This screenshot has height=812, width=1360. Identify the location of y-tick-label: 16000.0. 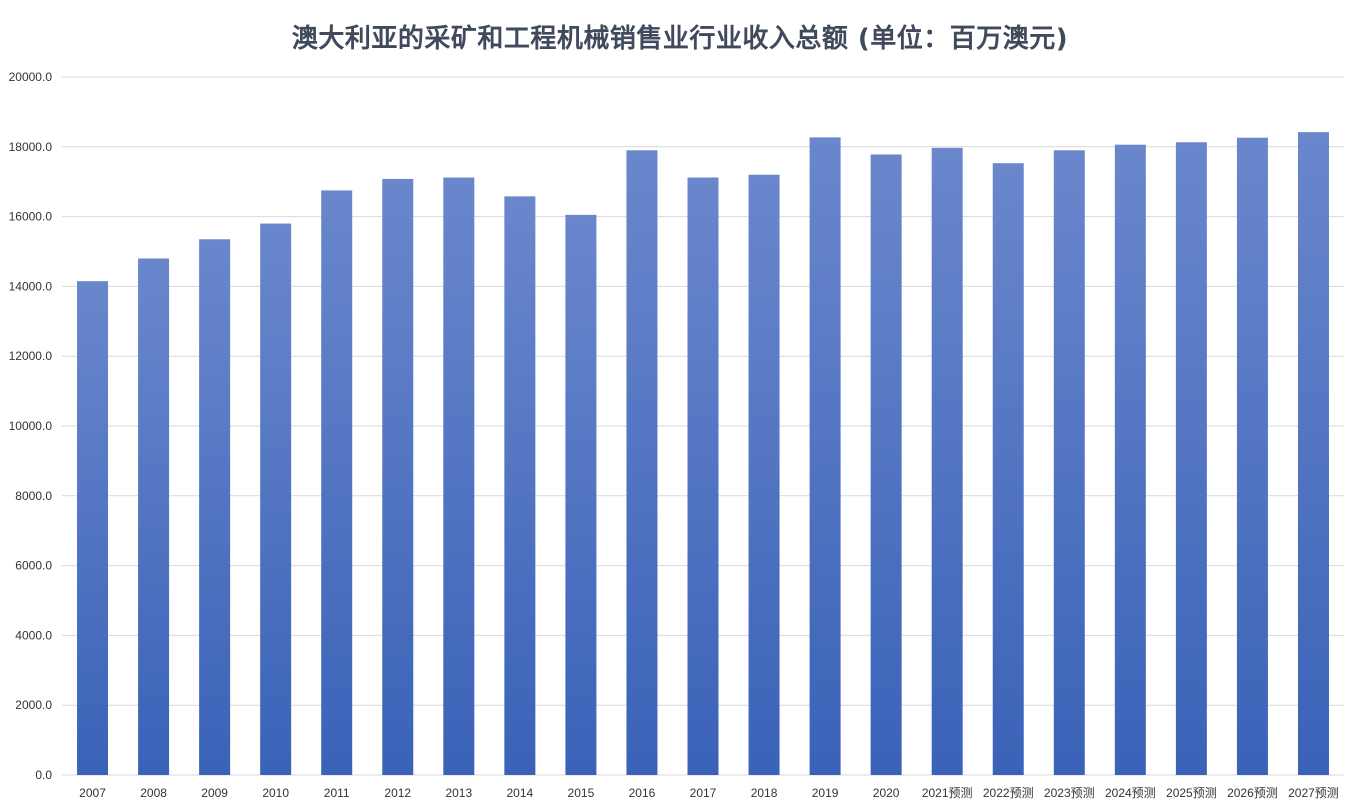
(31, 217).